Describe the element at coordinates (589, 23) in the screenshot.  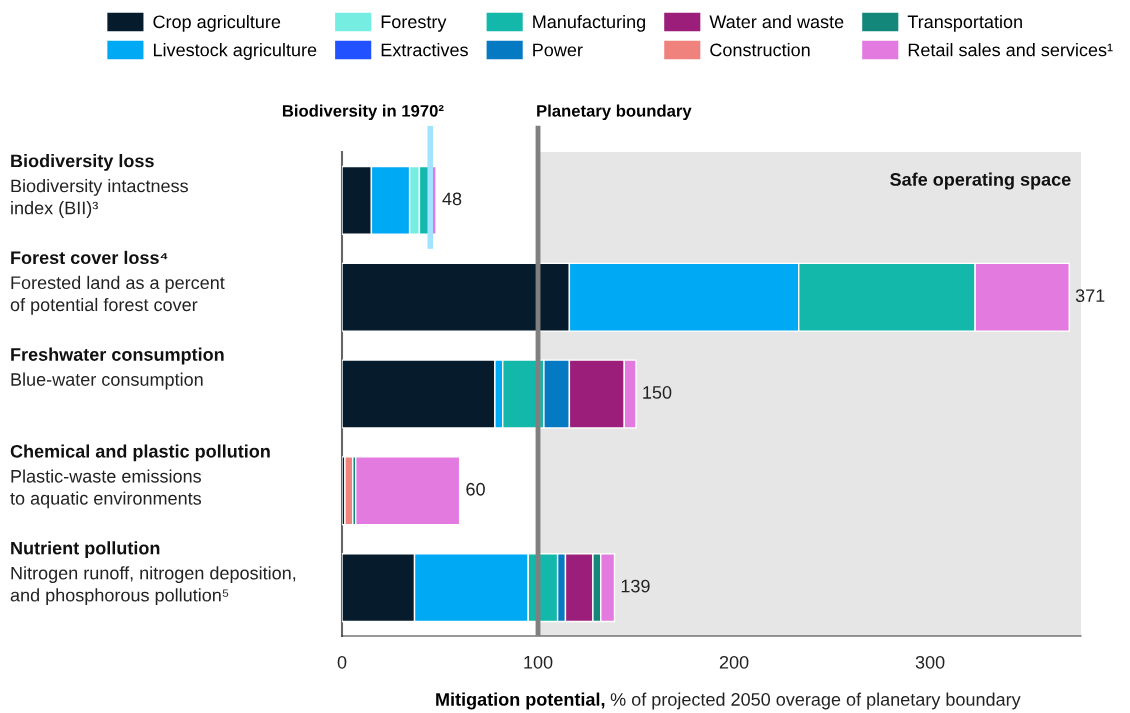
I see `legend-label: Manufacturing` at that location.